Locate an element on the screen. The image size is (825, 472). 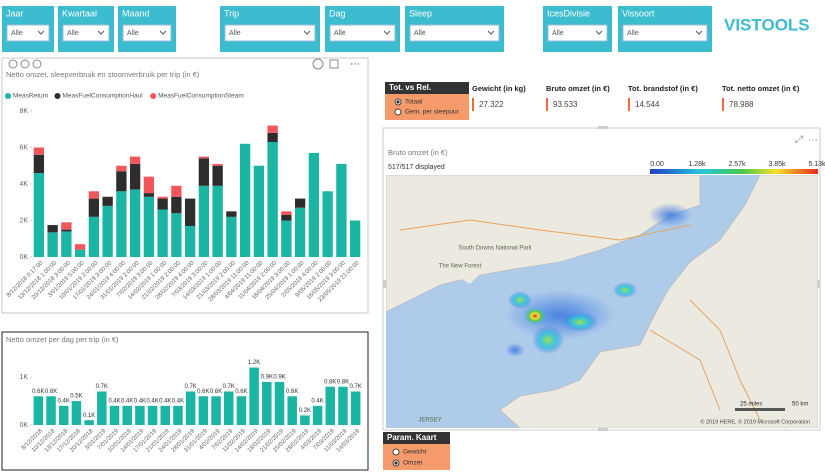
logo: VISTOOLS is located at coordinates (767, 24).